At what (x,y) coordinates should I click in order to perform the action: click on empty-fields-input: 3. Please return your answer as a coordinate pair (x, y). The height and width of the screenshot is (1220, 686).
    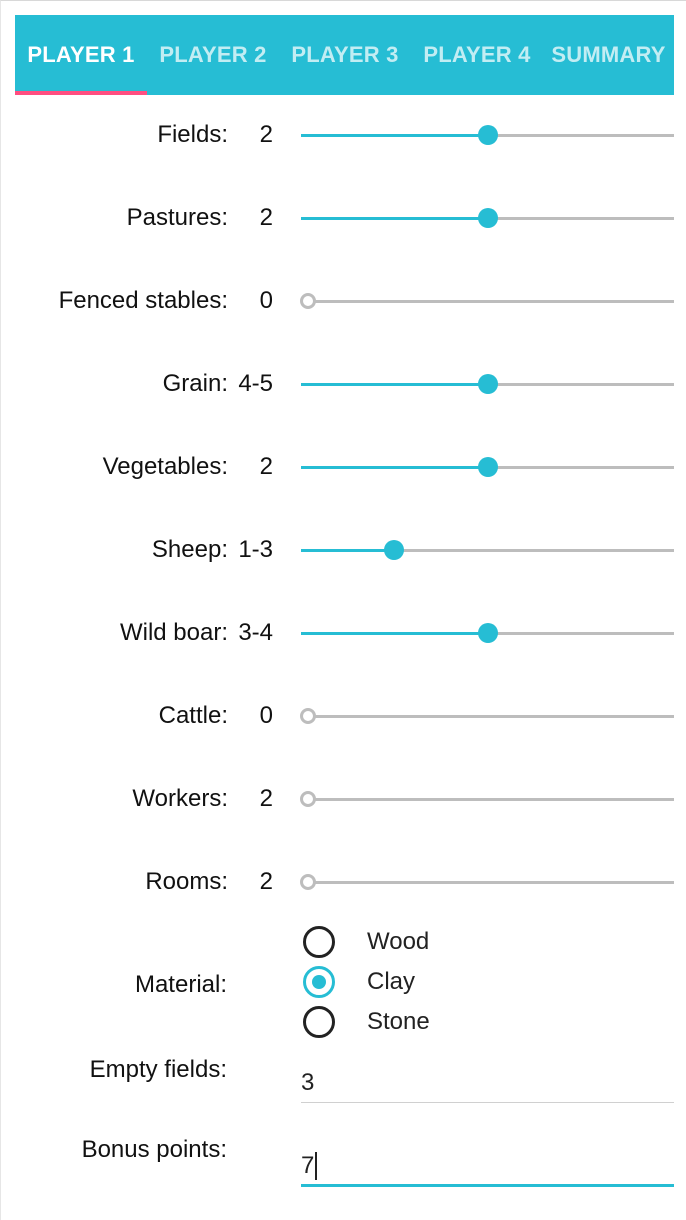
    Looking at the image, I should click on (487, 1083).